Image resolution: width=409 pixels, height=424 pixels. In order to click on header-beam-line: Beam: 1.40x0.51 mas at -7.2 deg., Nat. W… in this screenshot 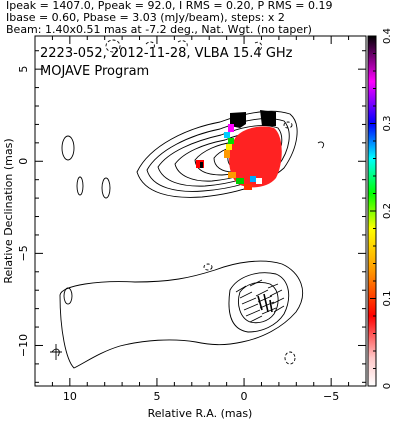, I will do `click(159, 29)`.